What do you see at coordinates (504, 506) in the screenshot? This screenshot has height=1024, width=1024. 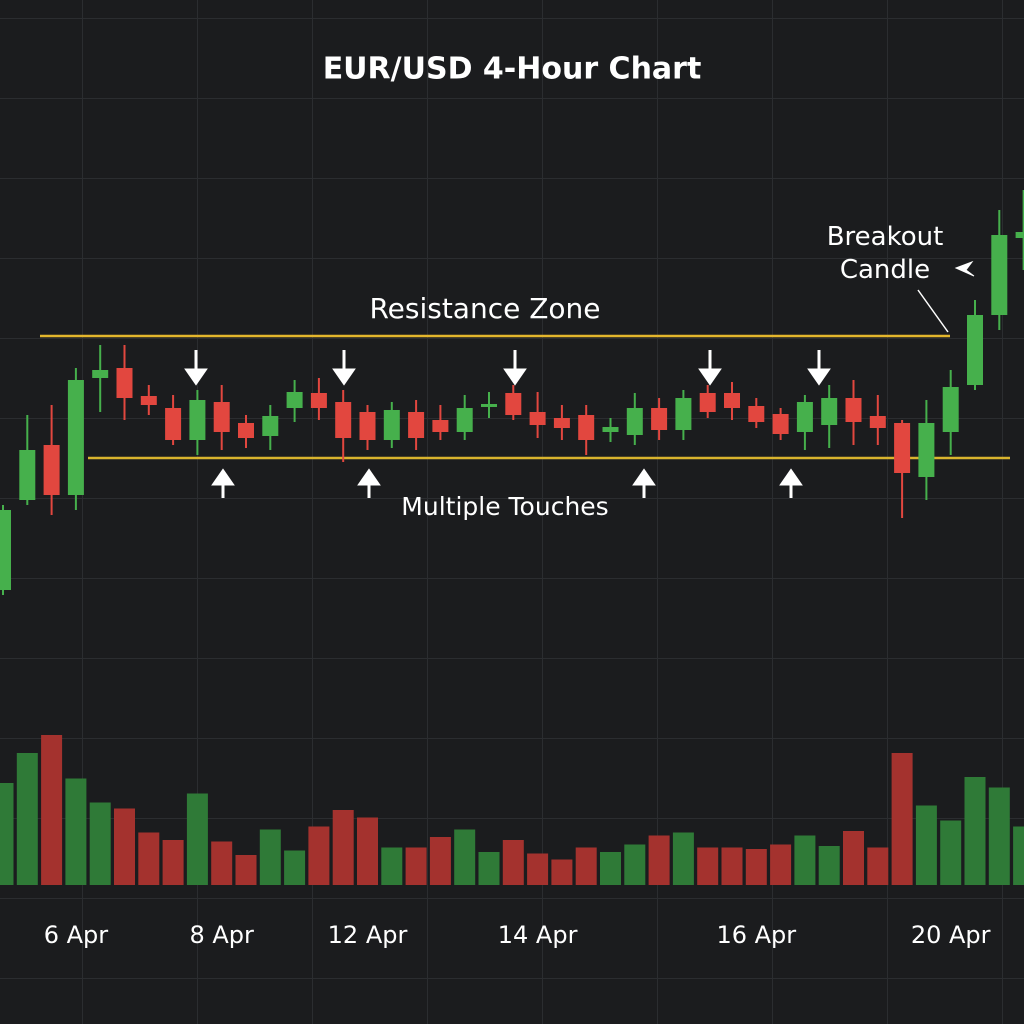 I see `annotation: Multiple Touches` at bounding box center [504, 506].